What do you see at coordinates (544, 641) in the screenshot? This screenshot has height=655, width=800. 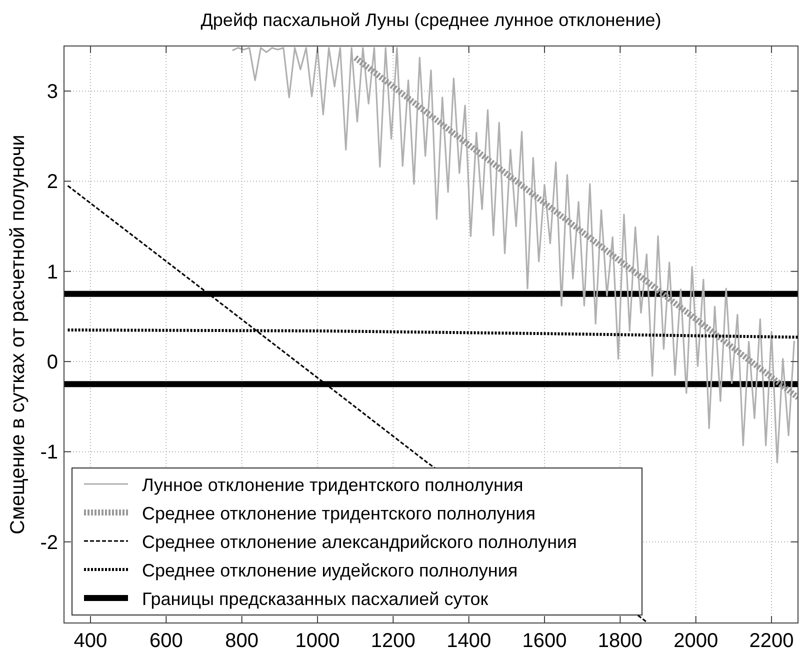 I see `x-tick-label: 1600` at bounding box center [544, 641].